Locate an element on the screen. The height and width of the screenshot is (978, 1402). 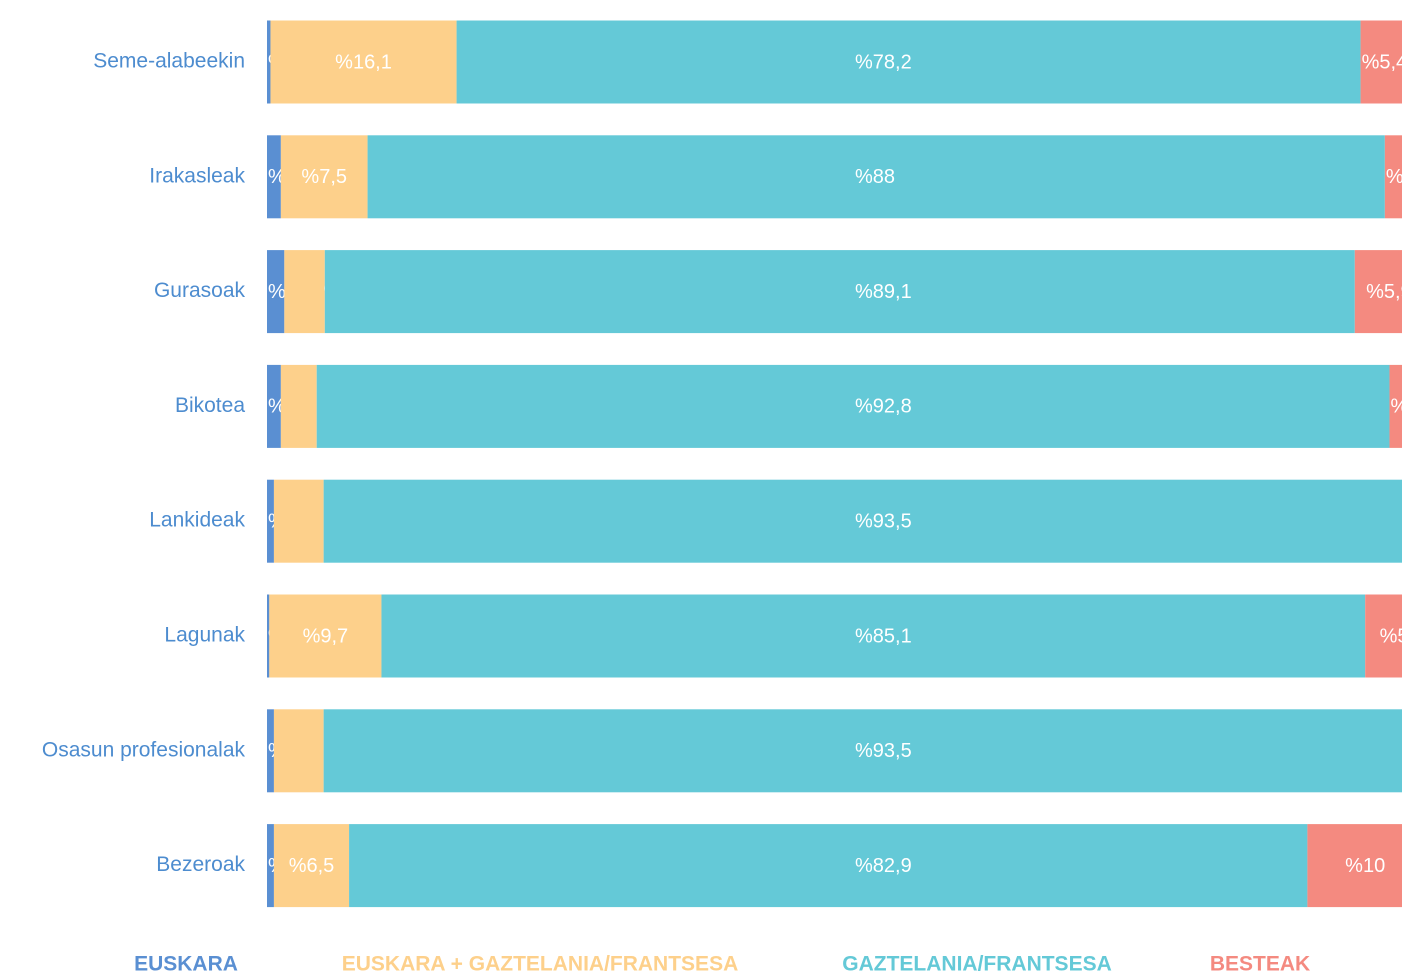
category-label: Lankideak is located at coordinates (197, 520).